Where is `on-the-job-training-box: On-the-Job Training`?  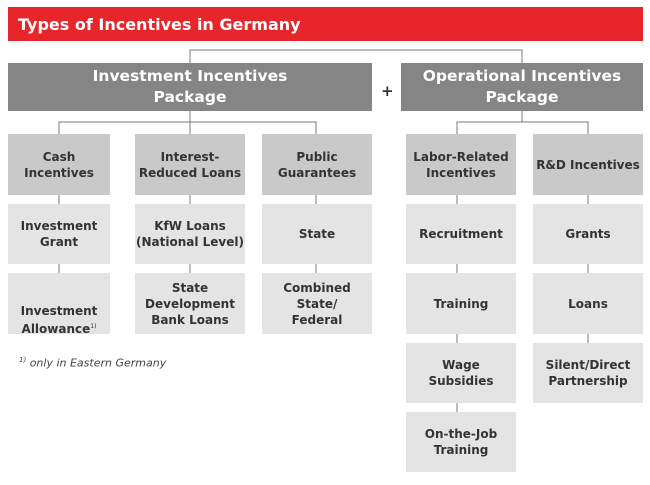 on-the-job-training-box: On-the-Job Training is located at coordinates (461, 442).